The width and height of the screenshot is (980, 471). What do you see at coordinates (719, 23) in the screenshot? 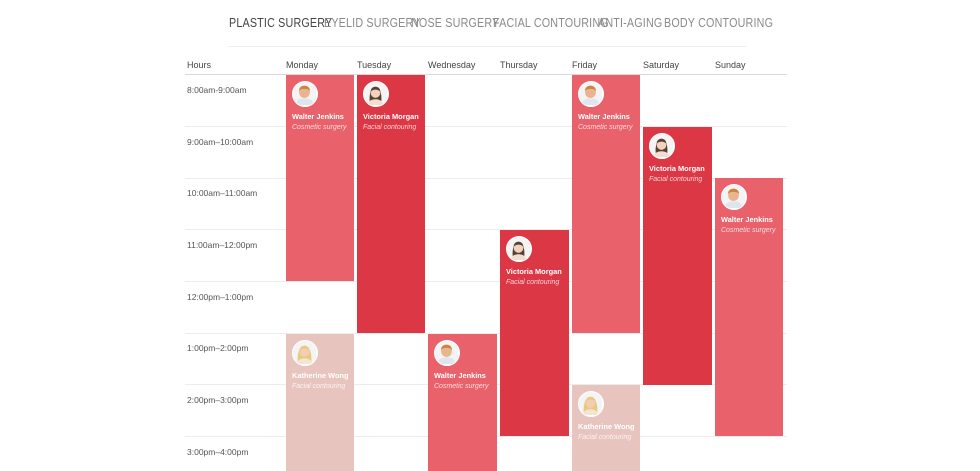
I see `tab-body-contouring: BODY CONTOURING` at bounding box center [719, 23].